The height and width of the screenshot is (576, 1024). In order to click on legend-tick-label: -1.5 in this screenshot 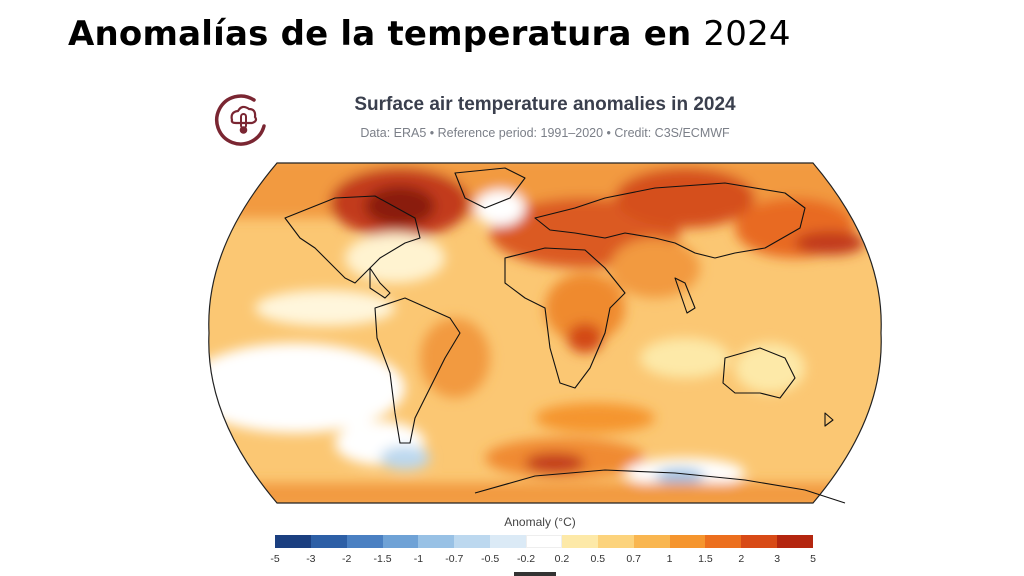, I will do `click(382, 559)`.